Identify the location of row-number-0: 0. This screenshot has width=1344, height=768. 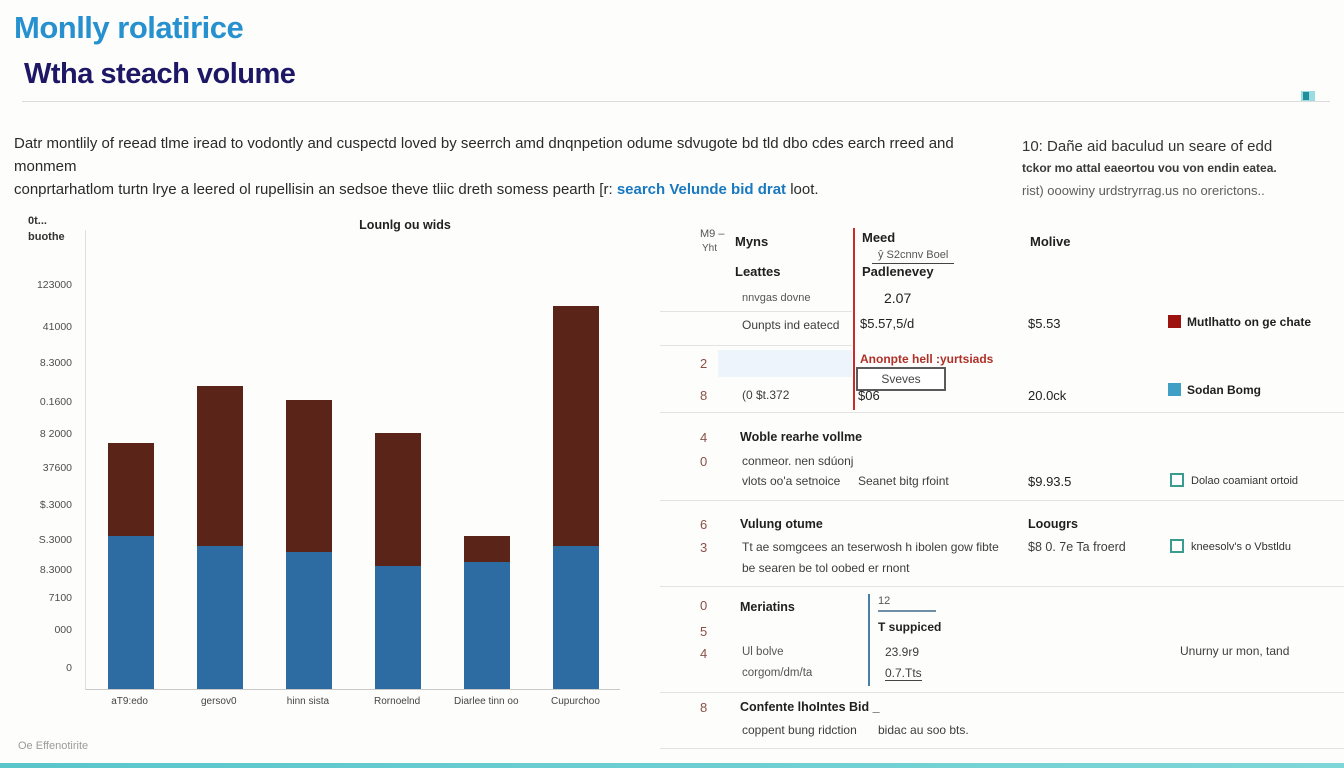
(704, 461).